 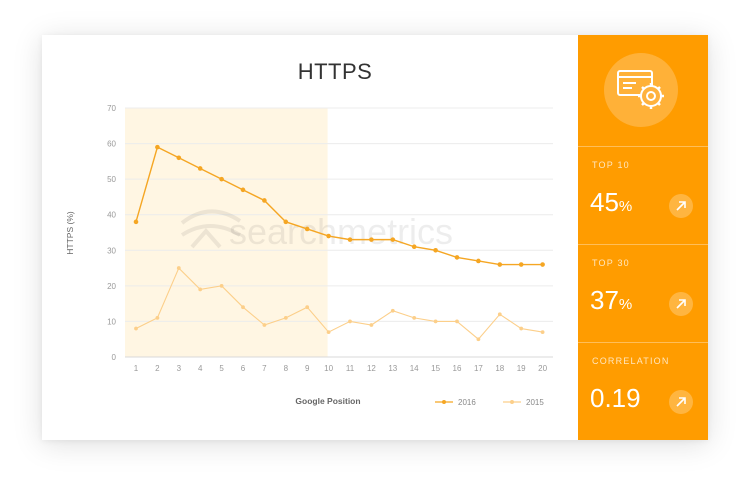 What do you see at coordinates (286, 368) in the screenshot?
I see `x-tick-label: 8` at bounding box center [286, 368].